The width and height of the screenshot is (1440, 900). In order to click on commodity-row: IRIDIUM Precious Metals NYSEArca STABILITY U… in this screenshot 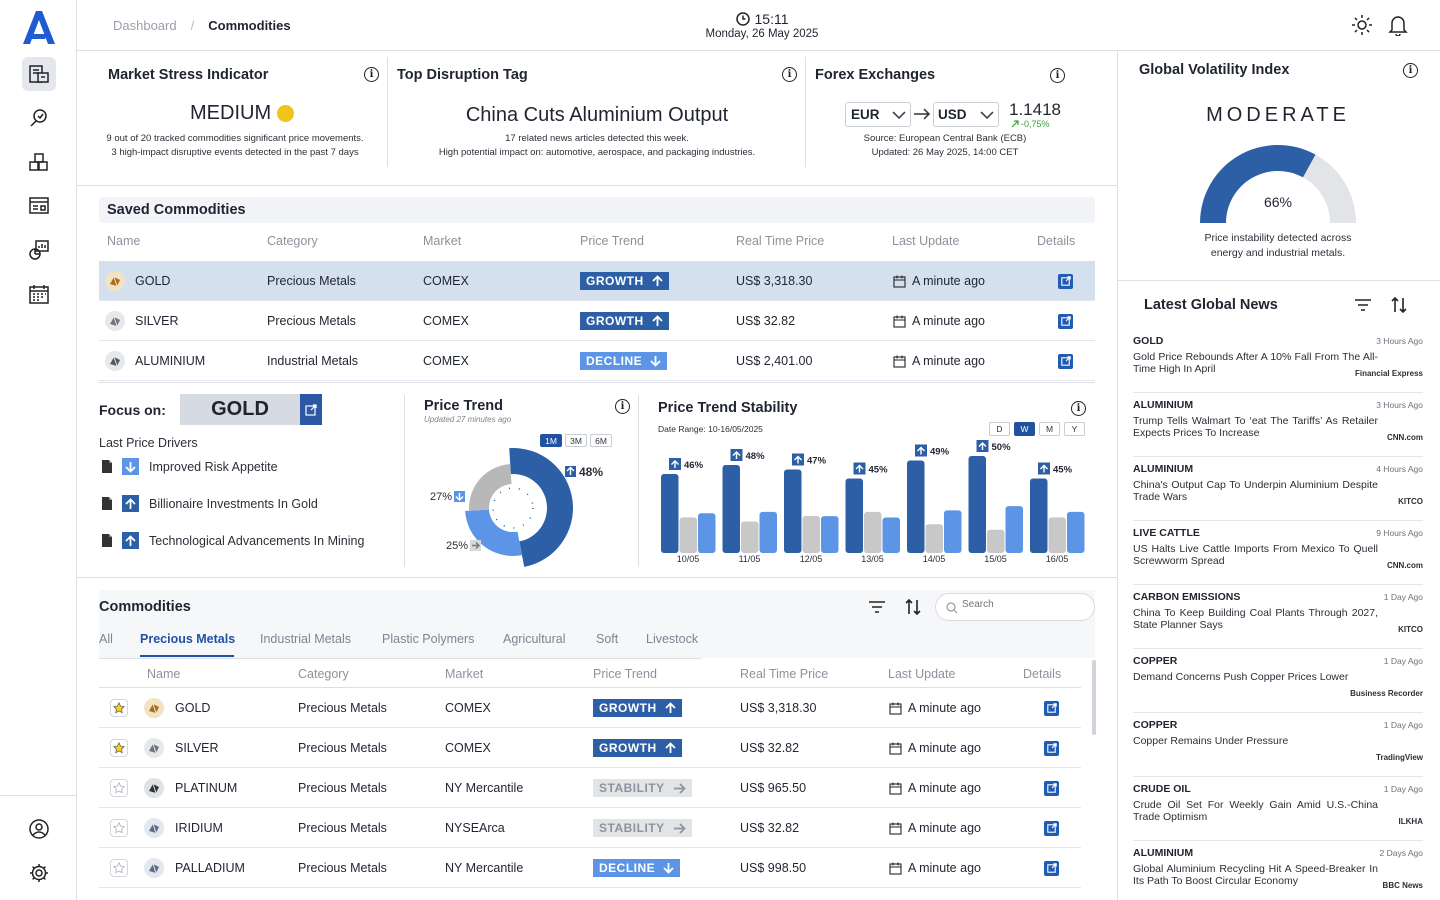, I will do `click(590, 828)`.